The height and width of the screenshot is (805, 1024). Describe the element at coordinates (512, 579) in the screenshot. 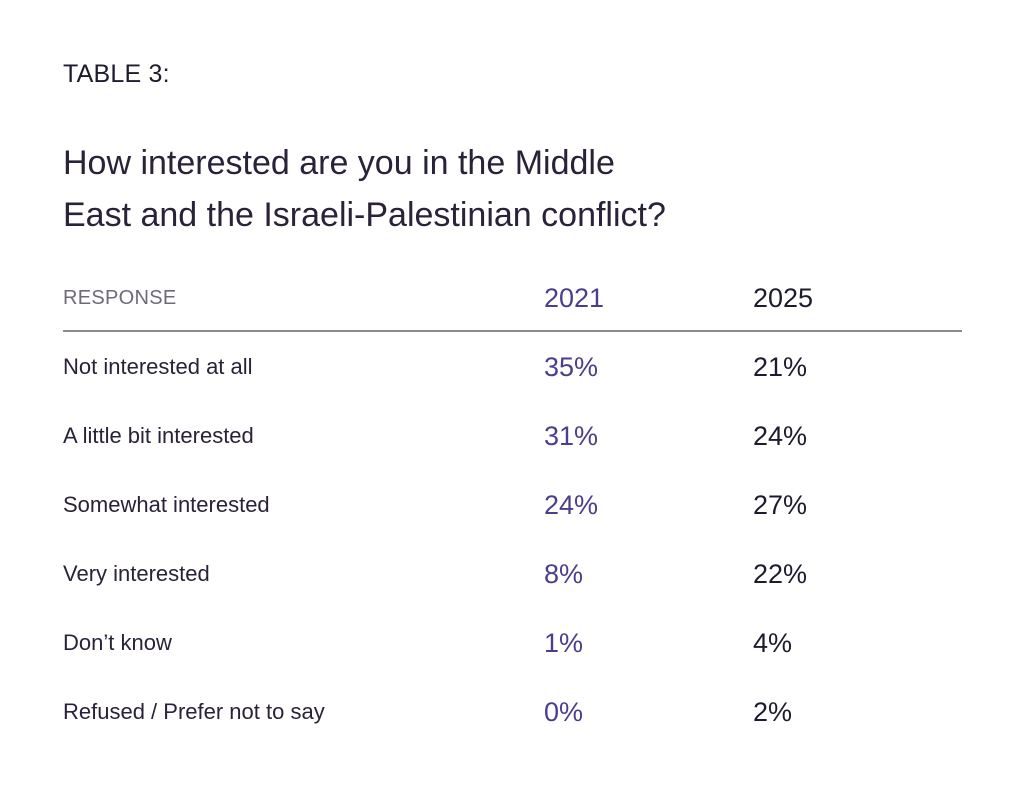

I see `table-row: Very interested 8% 22%` at that location.